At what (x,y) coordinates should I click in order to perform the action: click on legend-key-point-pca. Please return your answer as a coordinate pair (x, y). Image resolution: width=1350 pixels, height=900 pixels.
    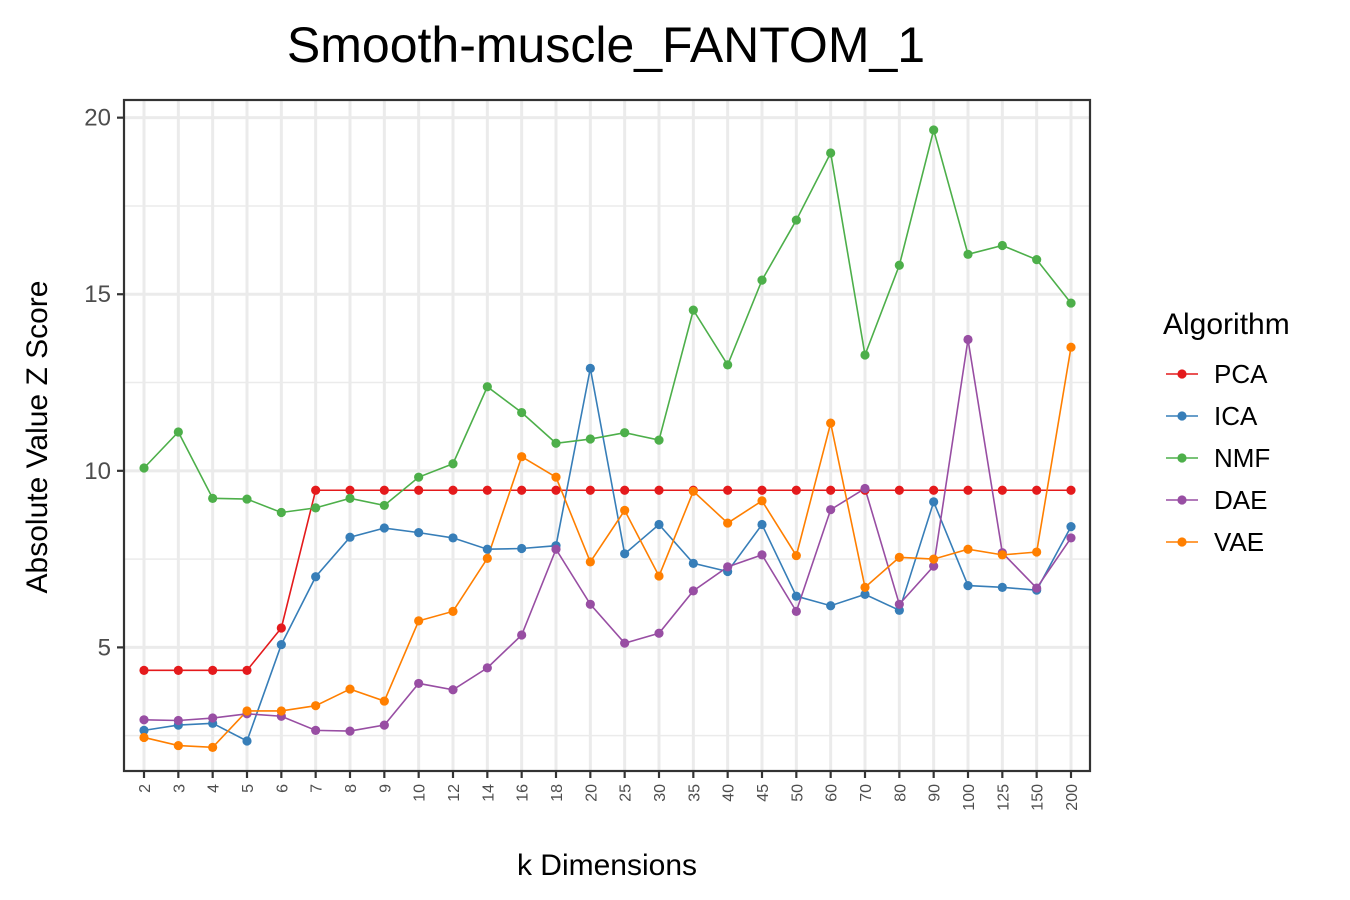
    Looking at the image, I should click on (1182, 374).